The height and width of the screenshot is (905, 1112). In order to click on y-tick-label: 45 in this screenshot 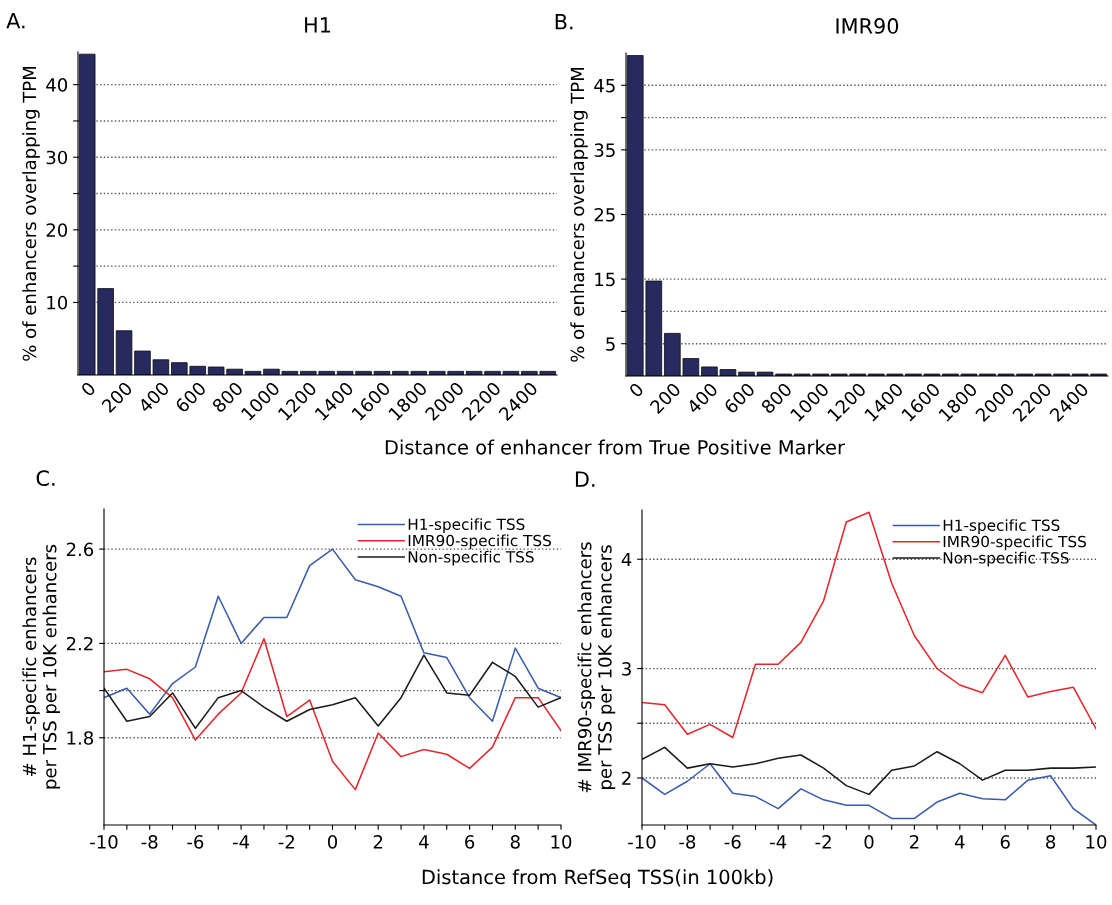, I will do `click(604, 86)`.